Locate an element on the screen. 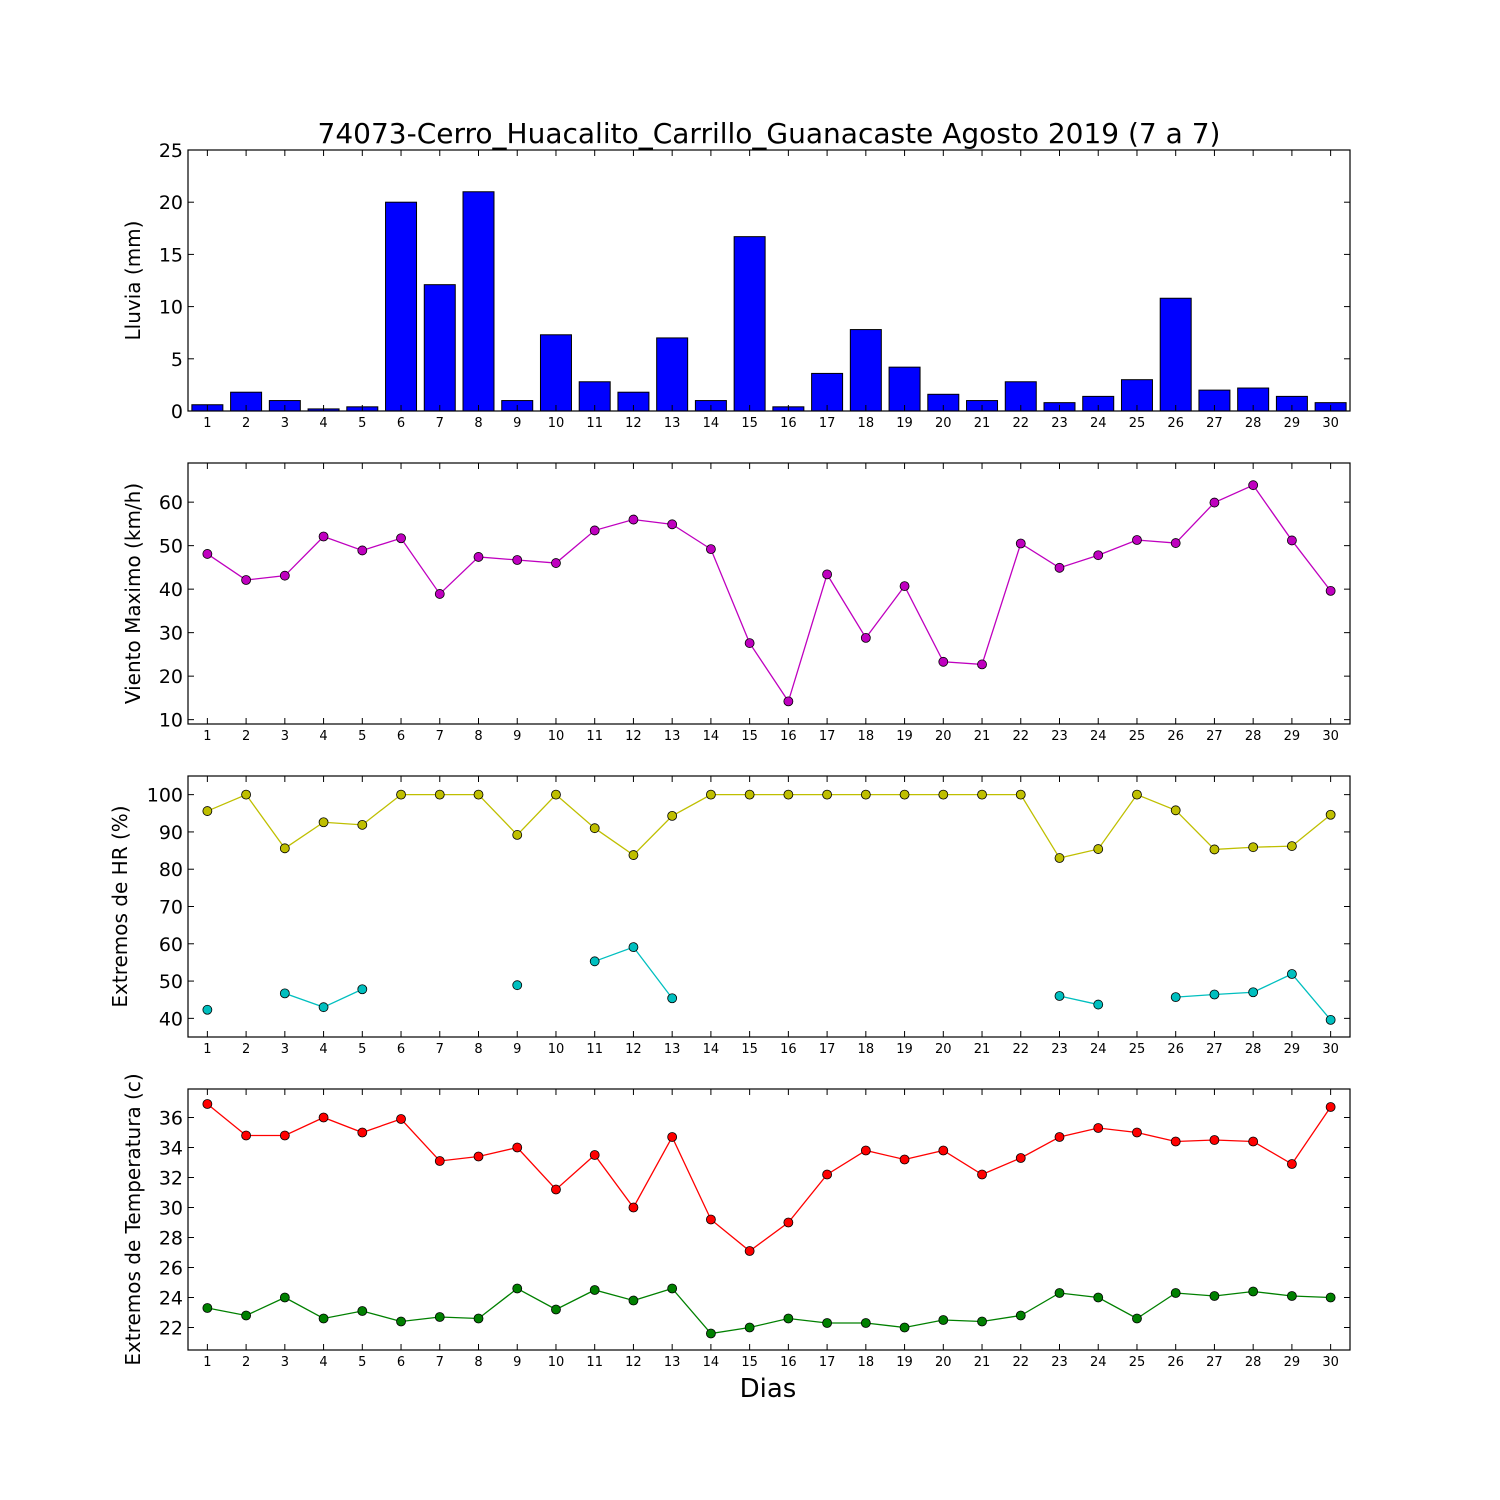 The height and width of the screenshot is (1500, 1500). y-tick-label: 15 is located at coordinates (171, 255).